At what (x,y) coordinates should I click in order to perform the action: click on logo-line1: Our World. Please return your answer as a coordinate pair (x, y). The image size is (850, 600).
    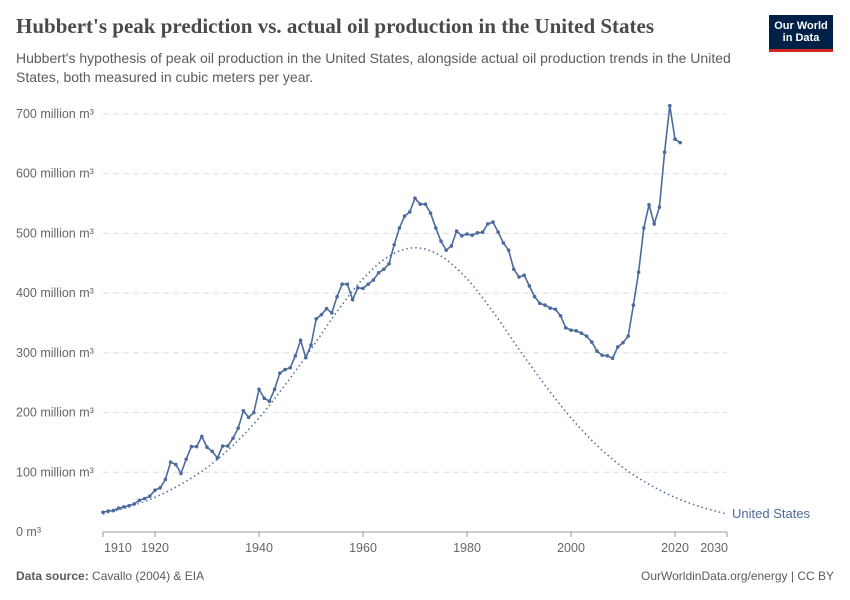
    Looking at the image, I should click on (801, 26).